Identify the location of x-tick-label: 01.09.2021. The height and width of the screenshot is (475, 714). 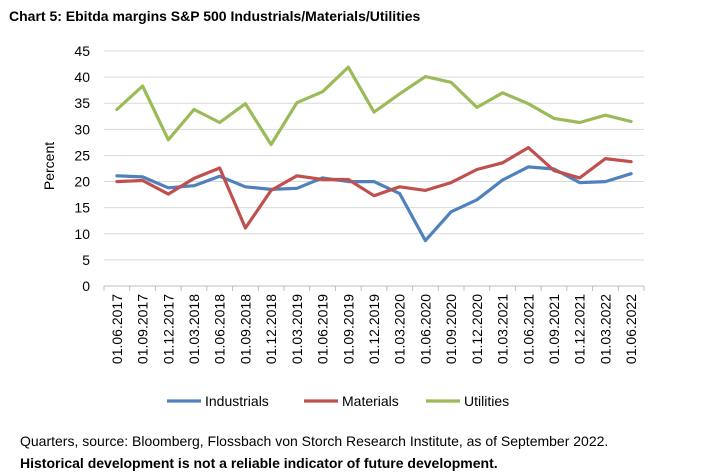
(554, 329).